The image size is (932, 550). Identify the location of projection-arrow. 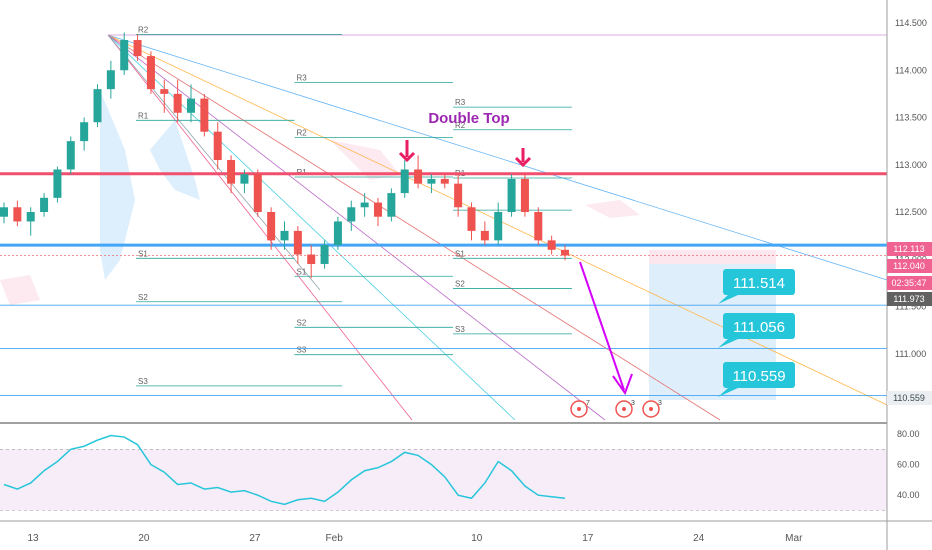
(602, 326).